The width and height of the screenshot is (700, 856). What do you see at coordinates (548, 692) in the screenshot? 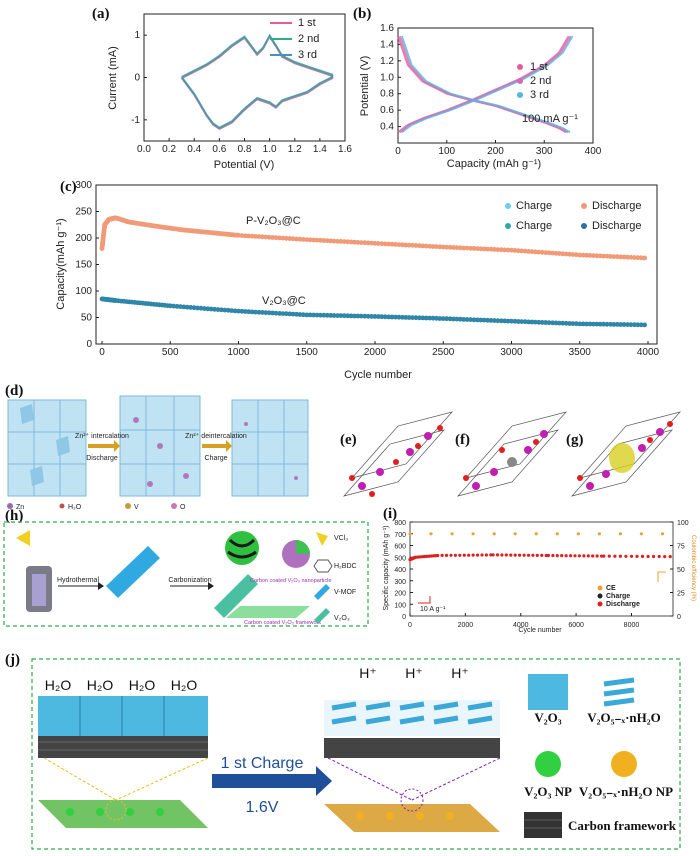
I see `v2o3-legend-icon` at bounding box center [548, 692].